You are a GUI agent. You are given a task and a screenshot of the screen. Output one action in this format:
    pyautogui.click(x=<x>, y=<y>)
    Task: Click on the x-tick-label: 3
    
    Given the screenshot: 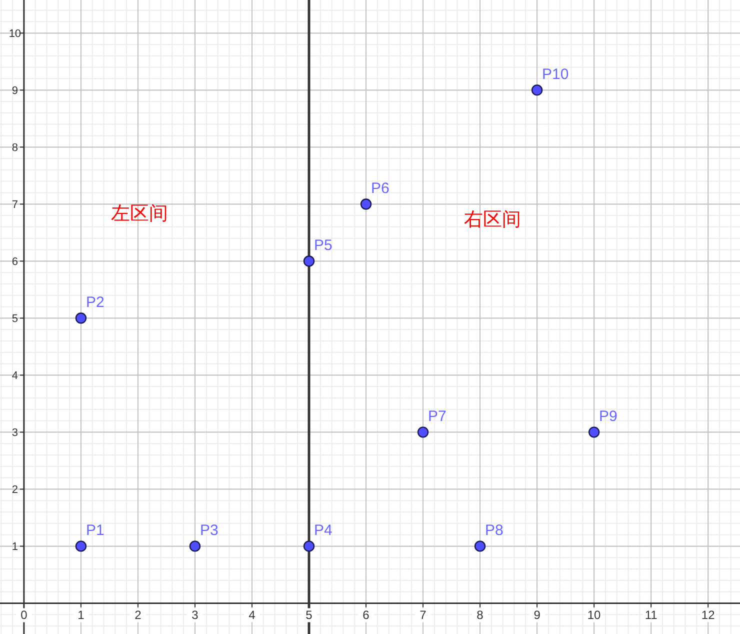 What is the action you would take?
    pyautogui.click(x=195, y=615)
    